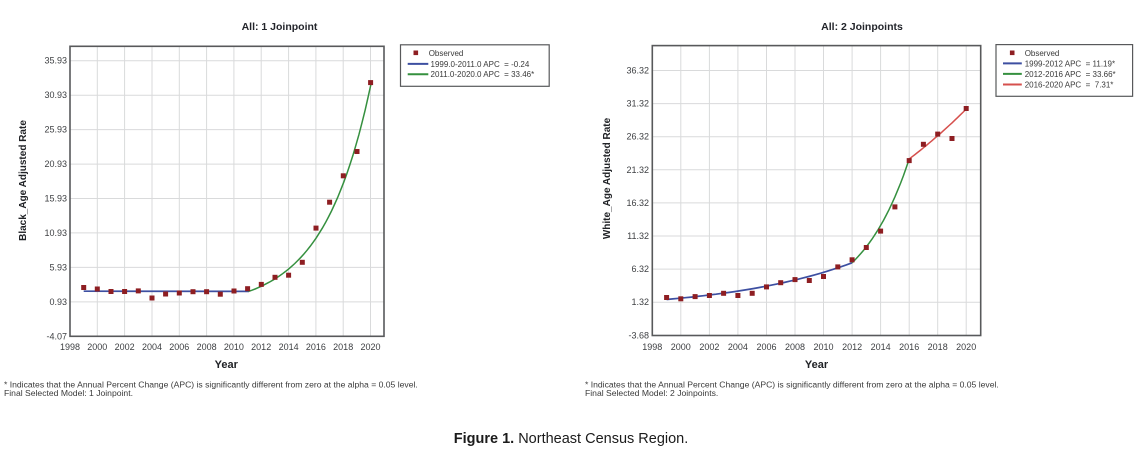  Describe the element at coordinates (1070, 74) in the screenshot. I see `svg-text: 2012-2016 APC = 33.66*` at that location.